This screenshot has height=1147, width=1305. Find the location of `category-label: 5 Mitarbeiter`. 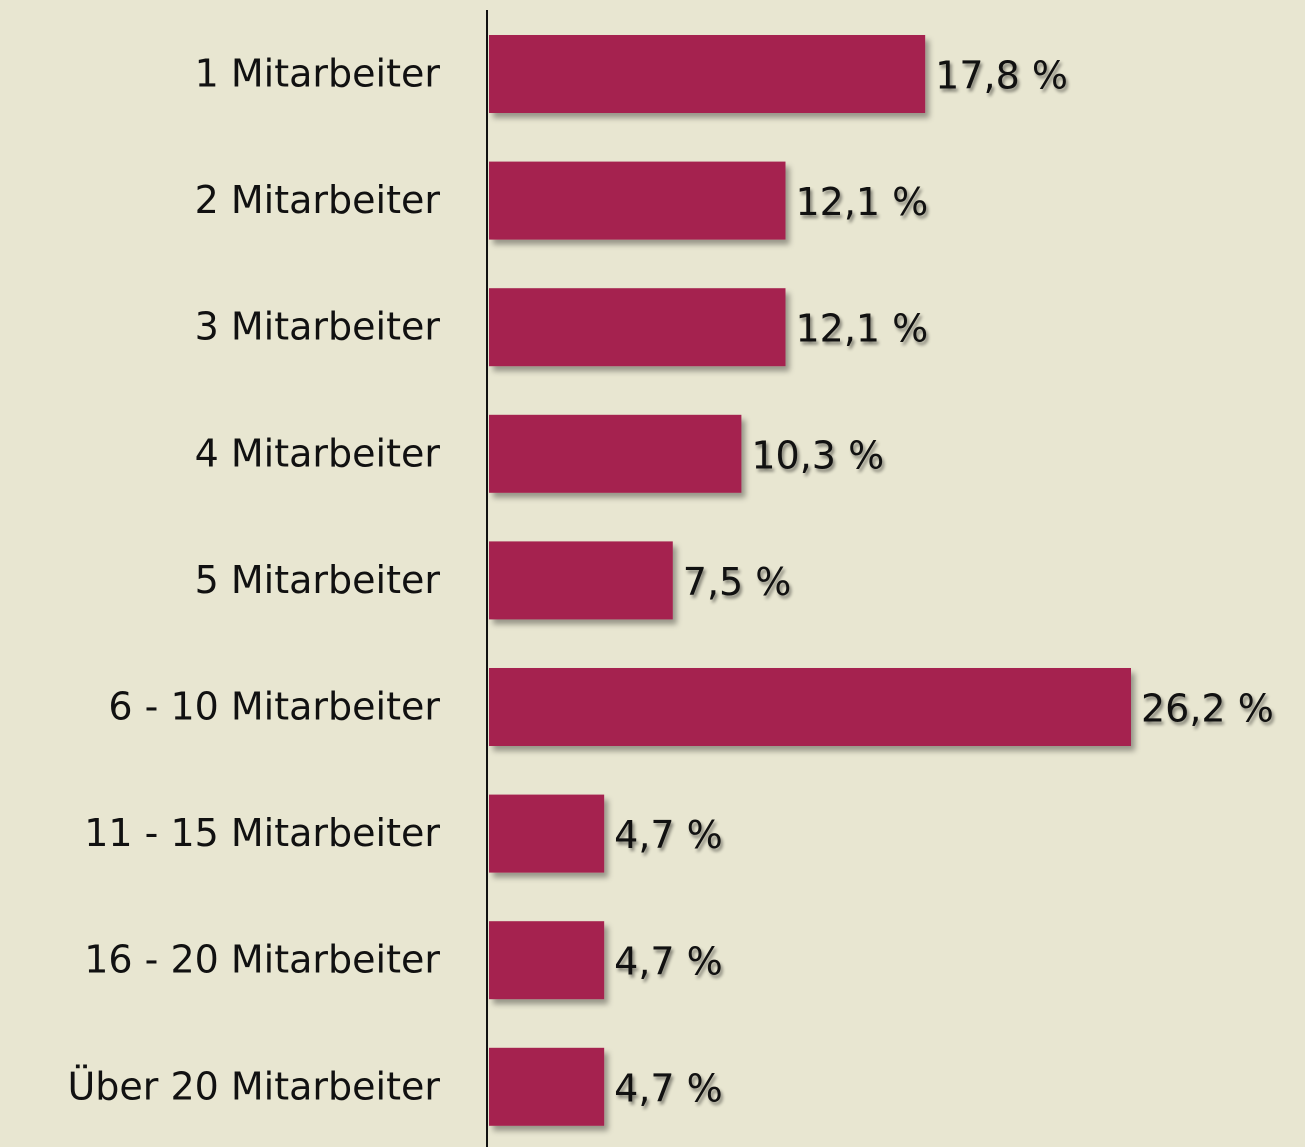

category-label: 5 Mitarbeiter is located at coordinates (318, 580).